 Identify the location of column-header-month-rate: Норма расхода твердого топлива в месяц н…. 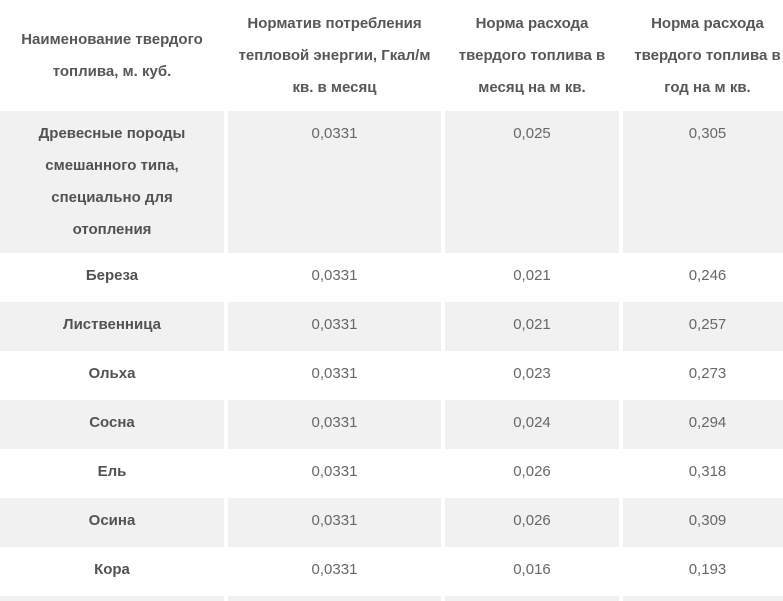
(534, 55).